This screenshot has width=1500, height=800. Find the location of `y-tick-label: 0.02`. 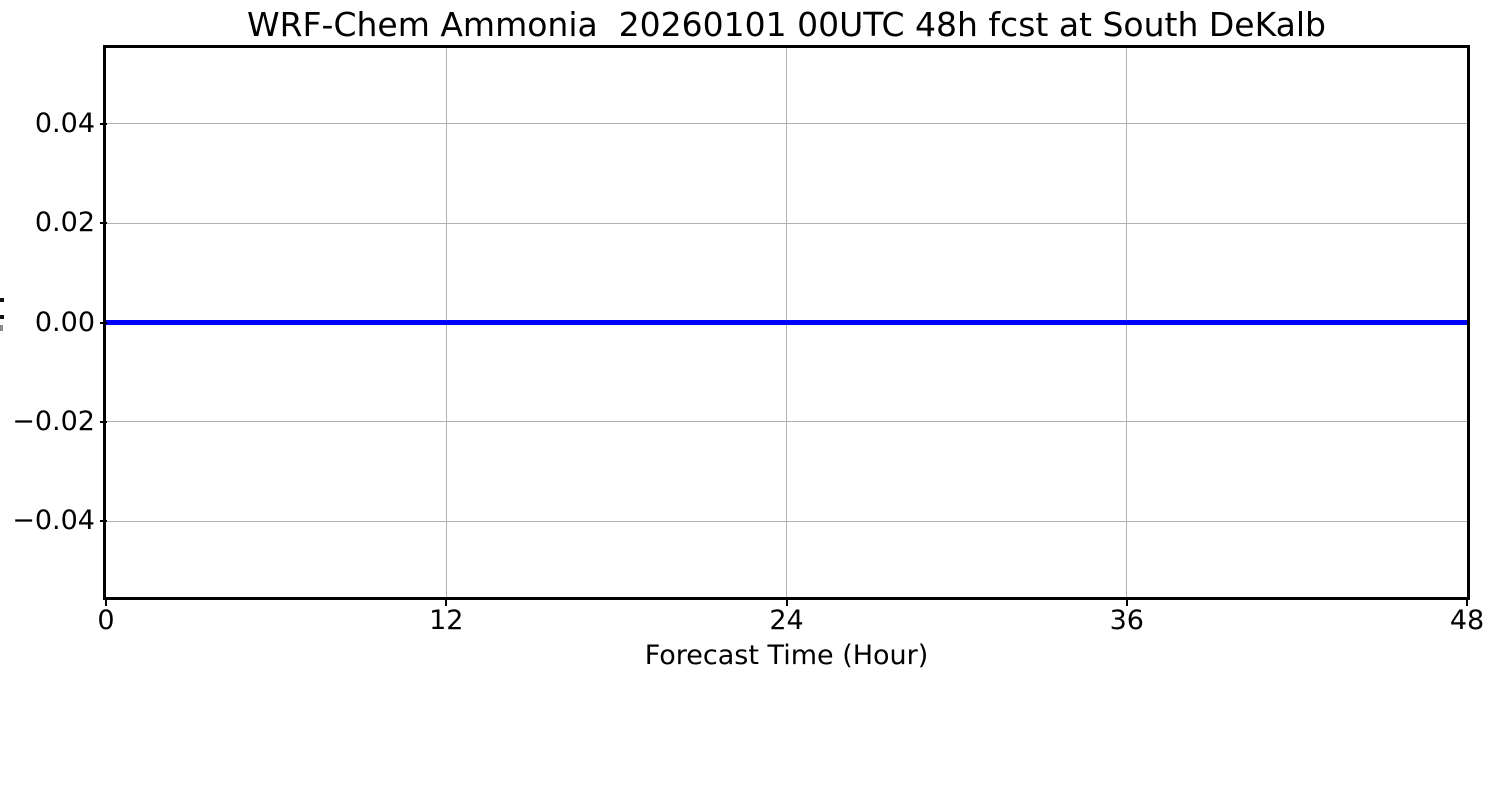

y-tick-label: 0.02 is located at coordinates (64, 223).